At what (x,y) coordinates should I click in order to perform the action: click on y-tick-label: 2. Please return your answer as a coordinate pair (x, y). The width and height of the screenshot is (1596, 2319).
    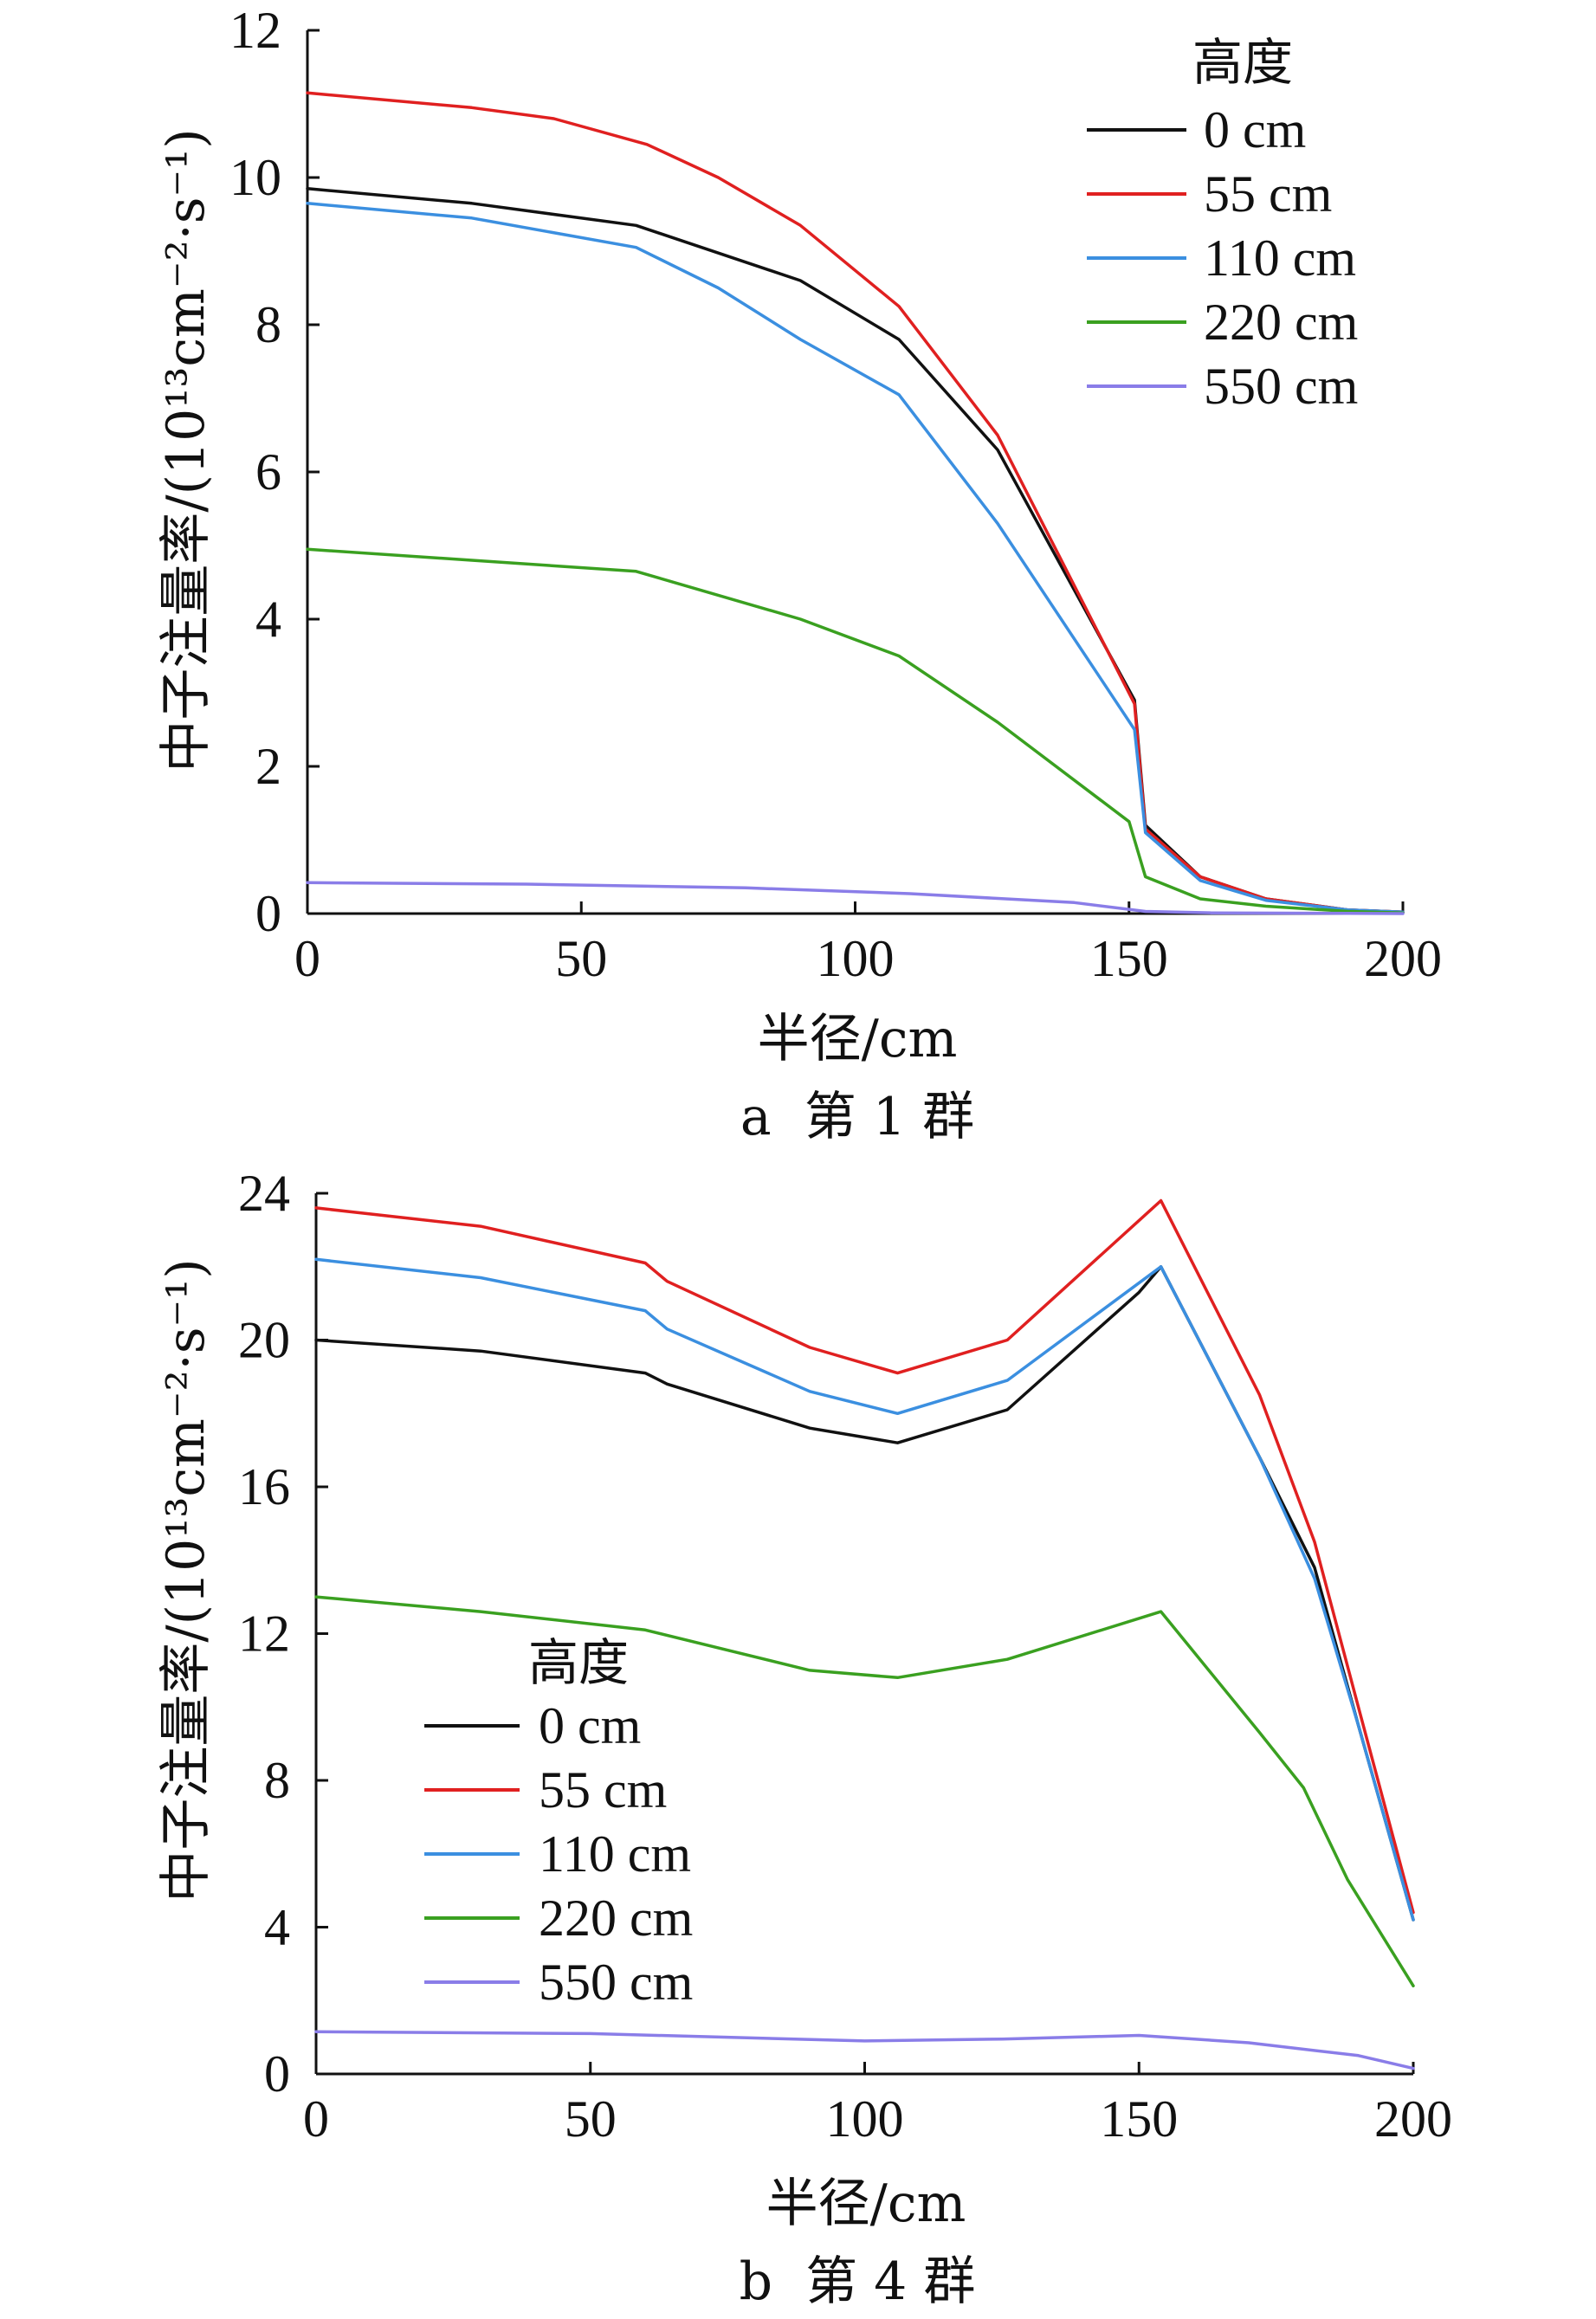
    Looking at the image, I should click on (268, 766).